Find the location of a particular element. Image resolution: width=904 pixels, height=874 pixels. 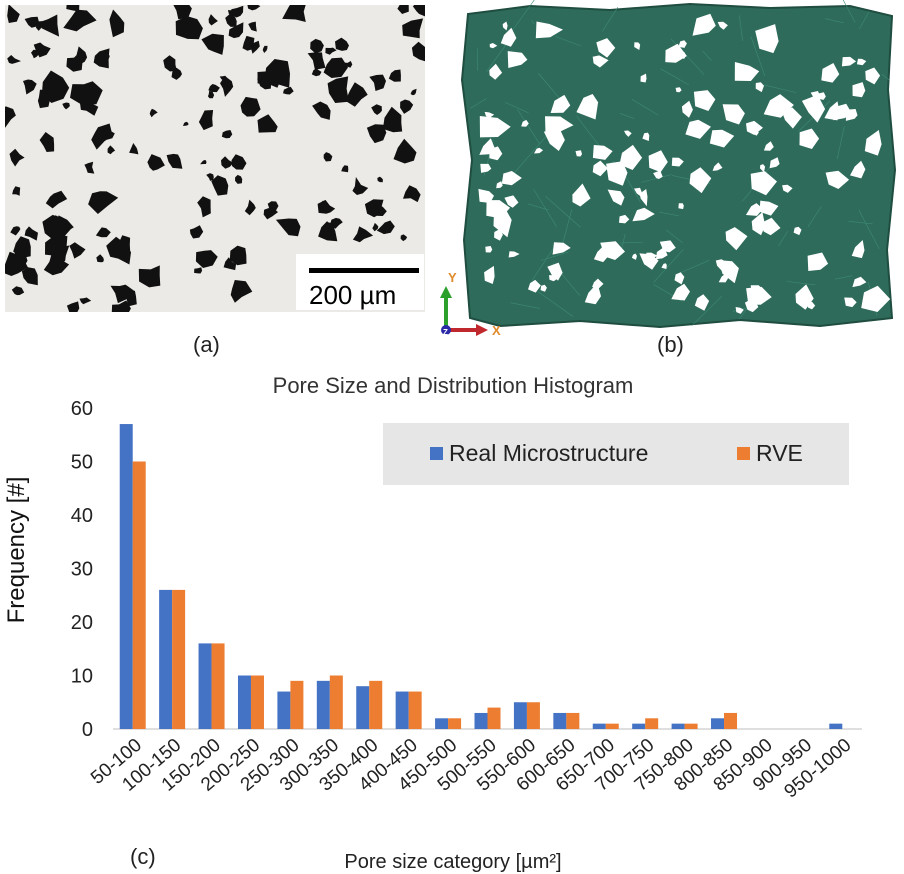

y-tick-label: 60 is located at coordinates (82, 409).